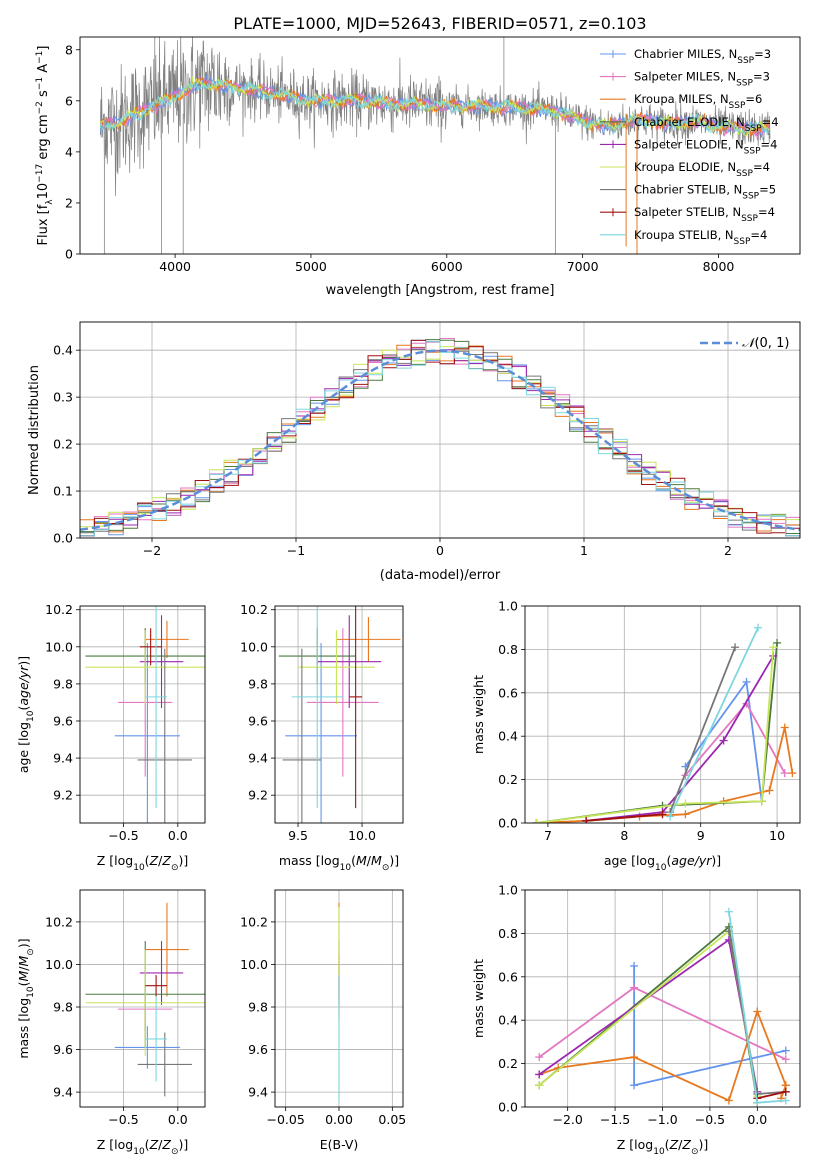 The image size is (819, 1170). I want to click on x-tick-label: 5000, so click(311, 266).